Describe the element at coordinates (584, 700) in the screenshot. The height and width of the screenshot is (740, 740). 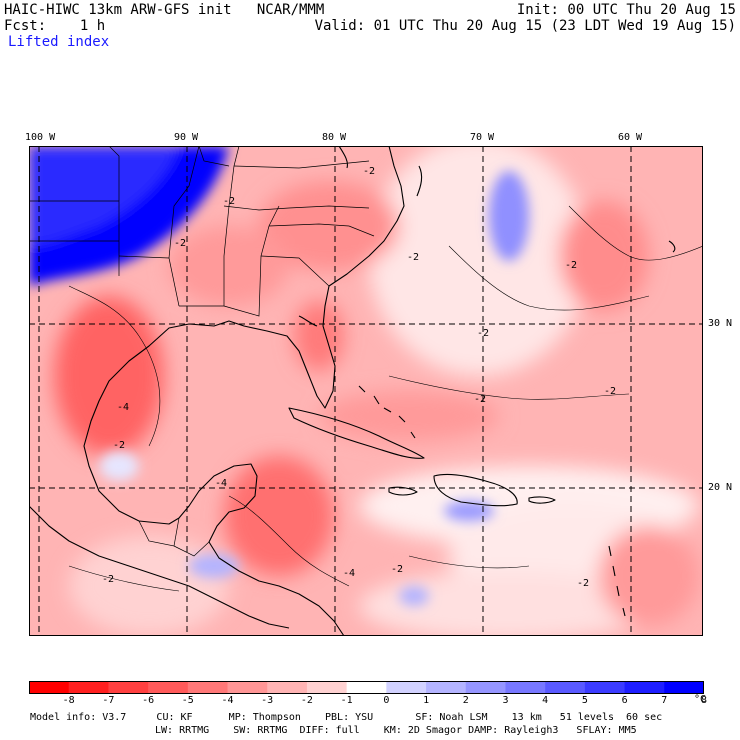
I see `colorbar-tick-label: 5` at that location.